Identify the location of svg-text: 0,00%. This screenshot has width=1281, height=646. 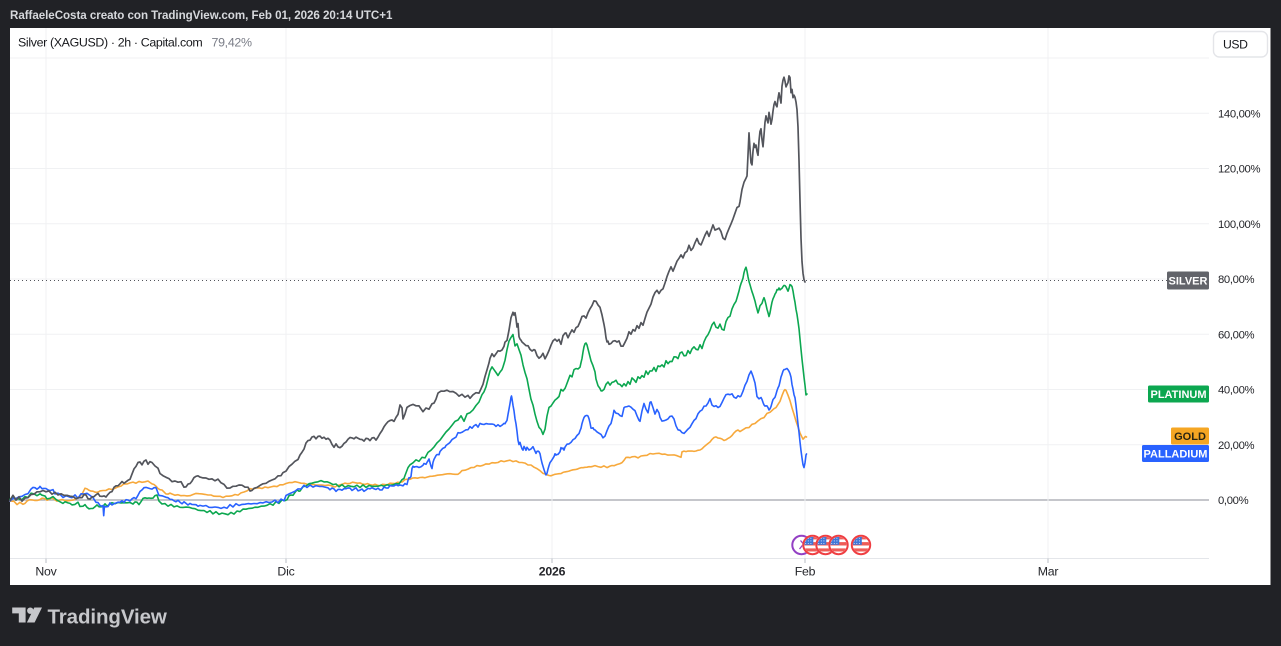
(1233, 501).